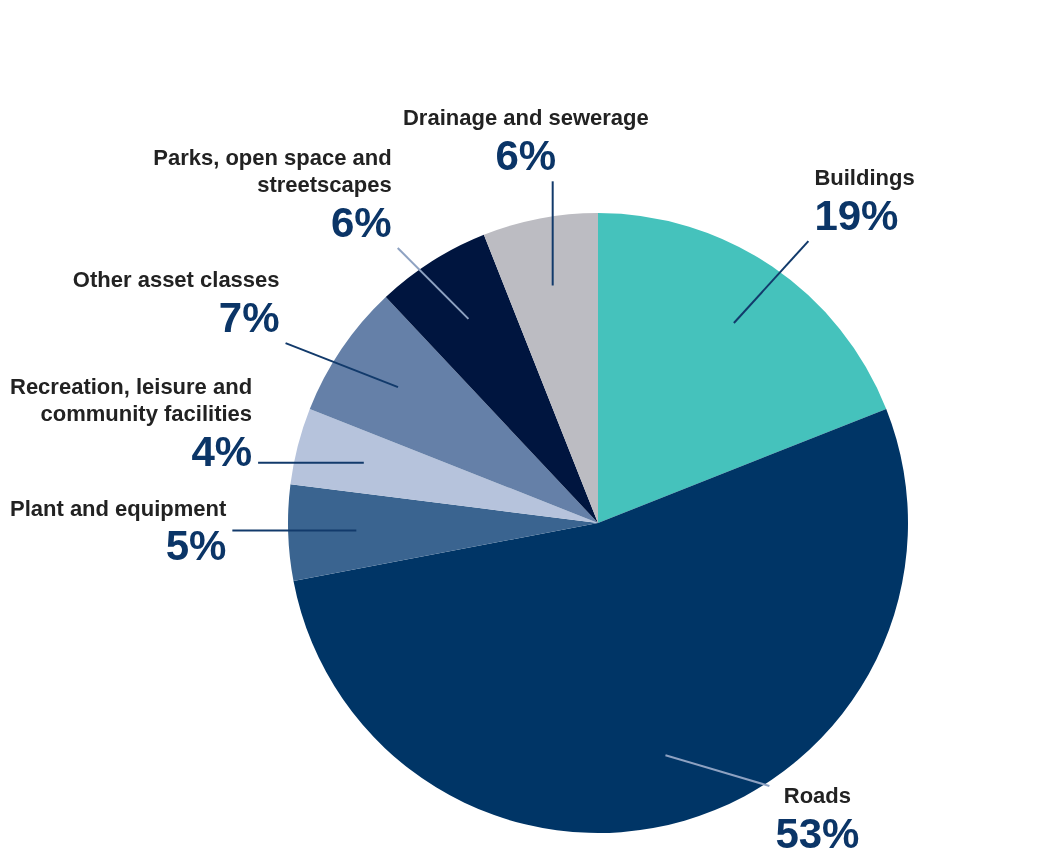  I want to click on data-label: 19%, so click(856, 215).